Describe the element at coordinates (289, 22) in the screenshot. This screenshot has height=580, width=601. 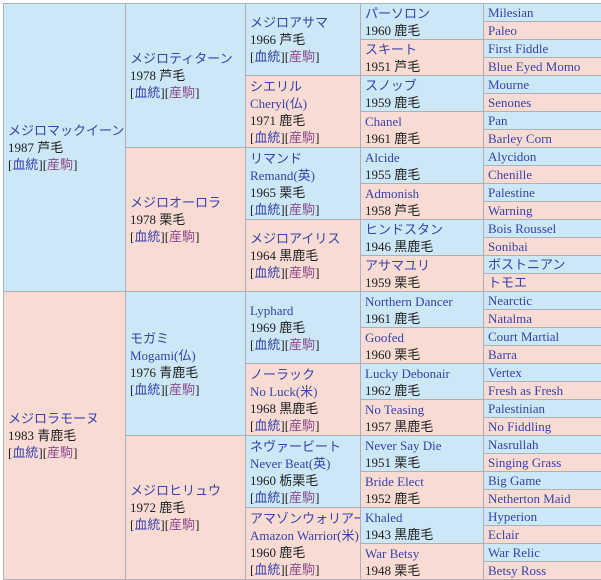
I see `horse-link-mejiro-asama: メジロアサマ` at that location.